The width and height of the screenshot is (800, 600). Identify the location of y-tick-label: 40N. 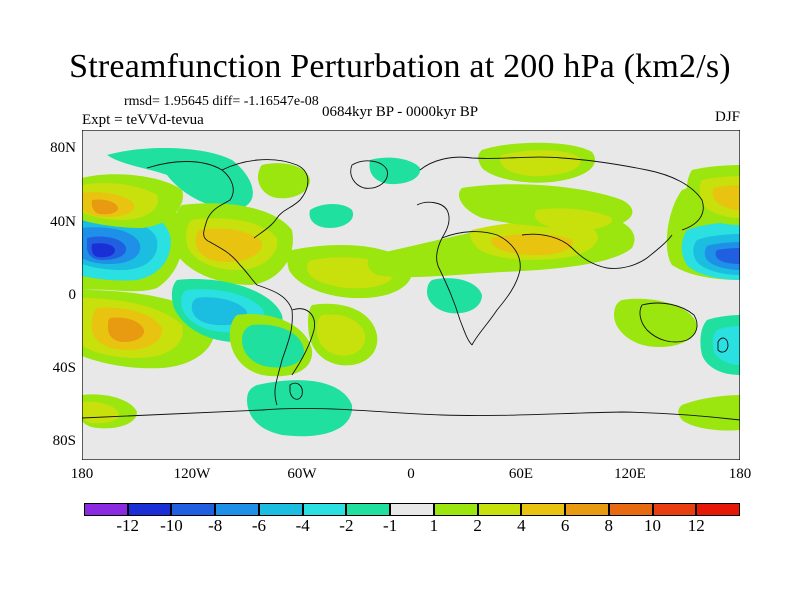
(63, 222).